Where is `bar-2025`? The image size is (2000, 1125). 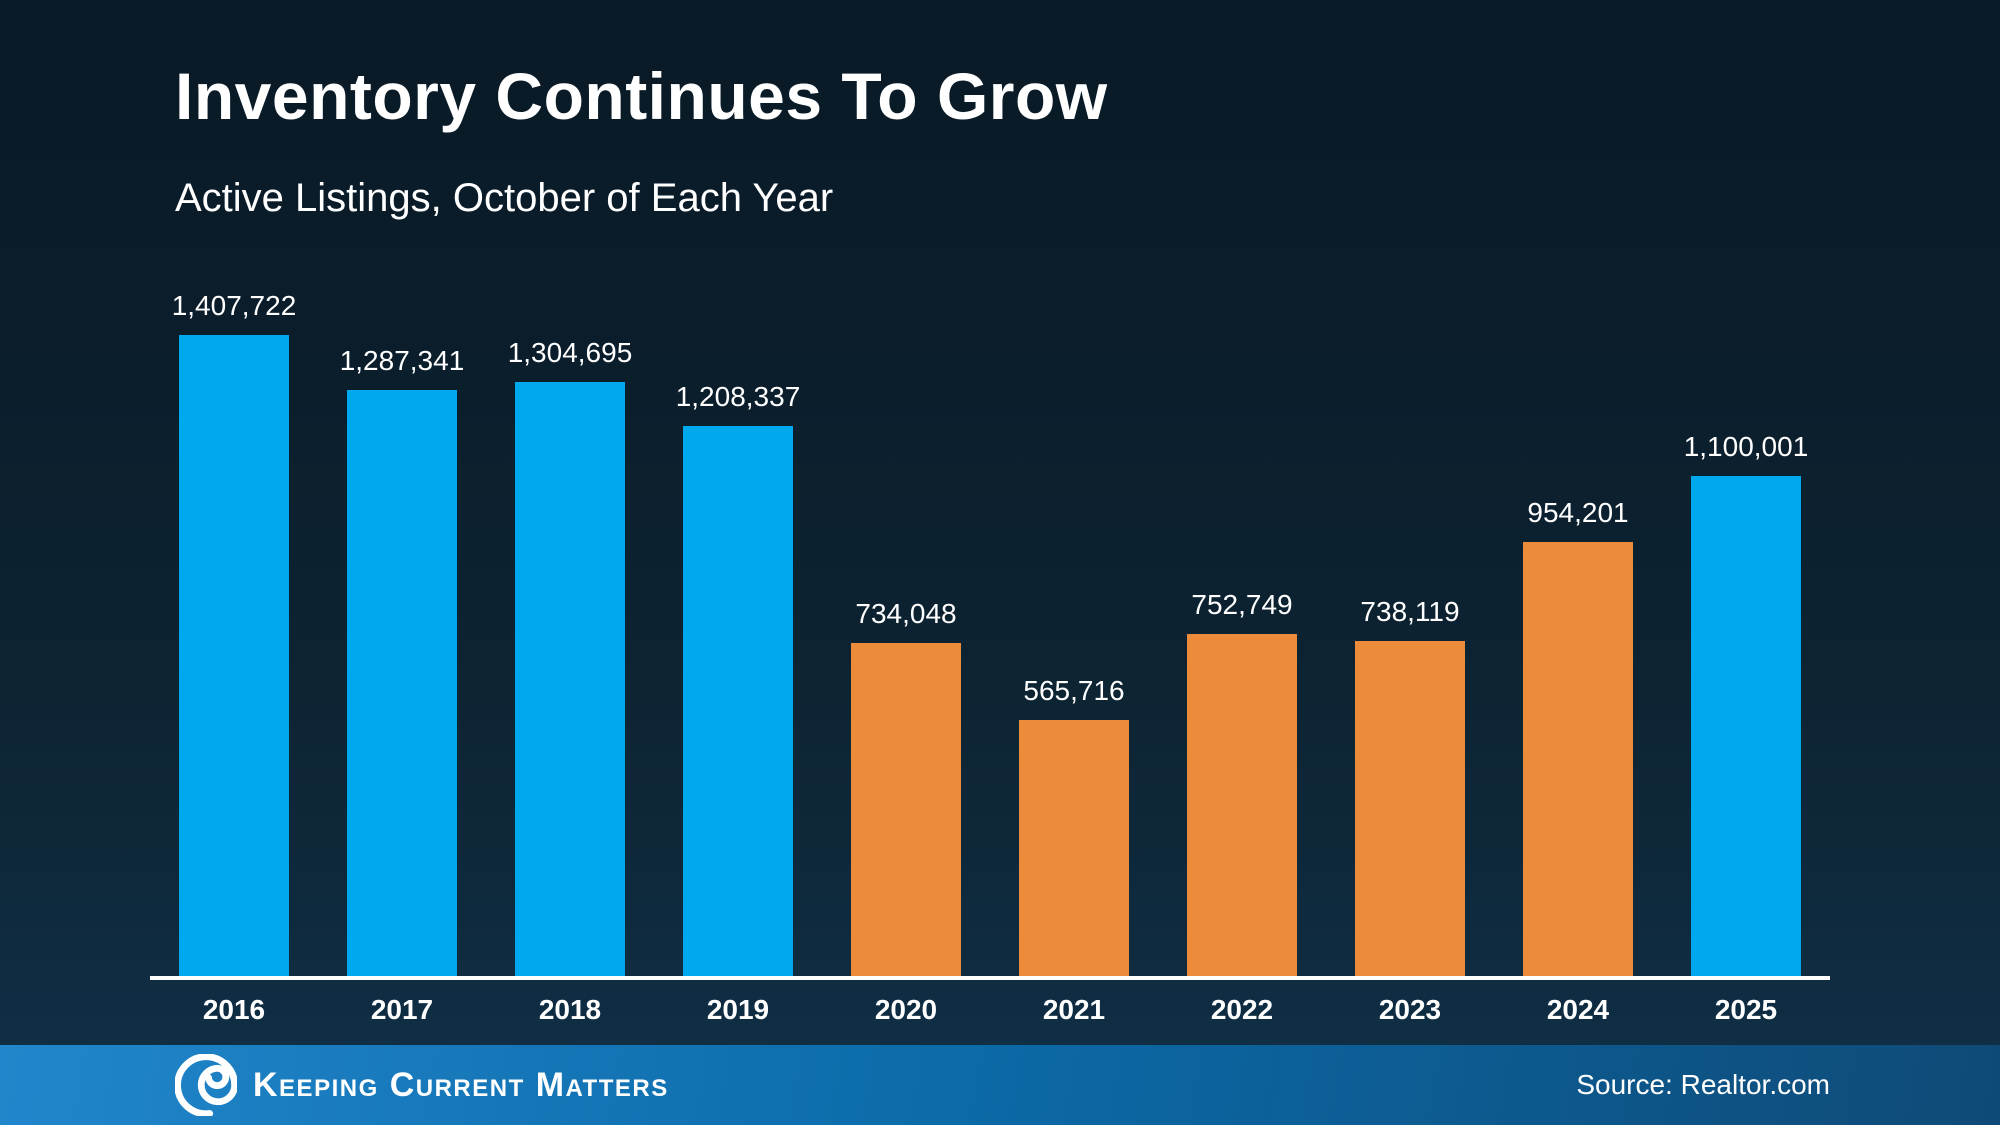
bar-2025 is located at coordinates (1746, 727).